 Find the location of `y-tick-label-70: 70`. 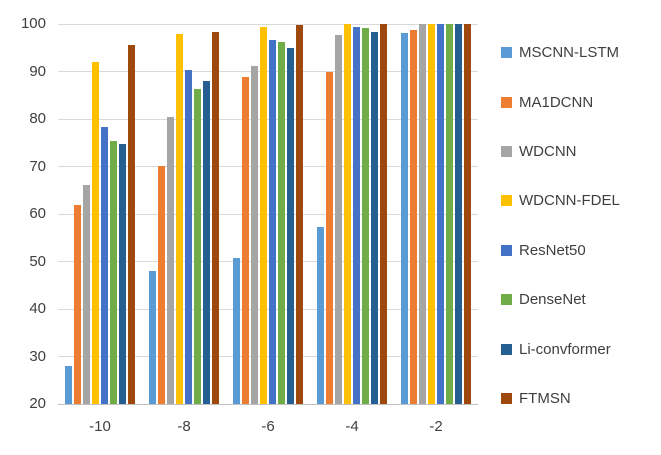

y-tick-label-70: 70 is located at coordinates (37, 166).